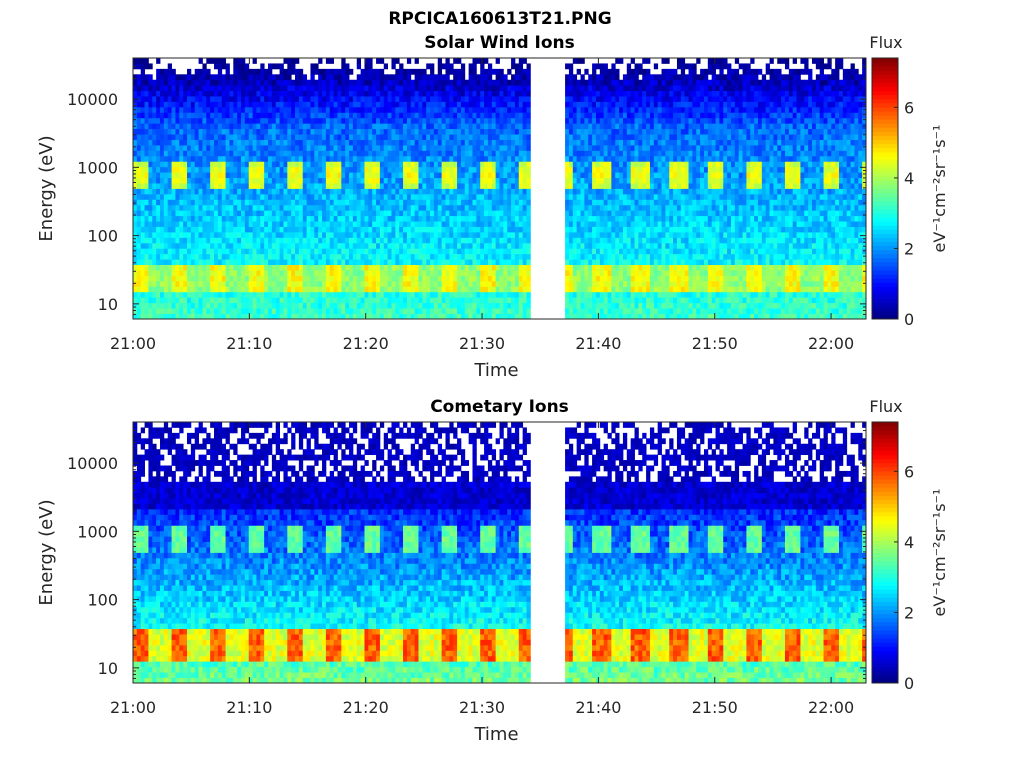 Image resolution: width=1024 pixels, height=768 pixels. I want to click on panel-title: Cometary Ions, so click(499, 407).